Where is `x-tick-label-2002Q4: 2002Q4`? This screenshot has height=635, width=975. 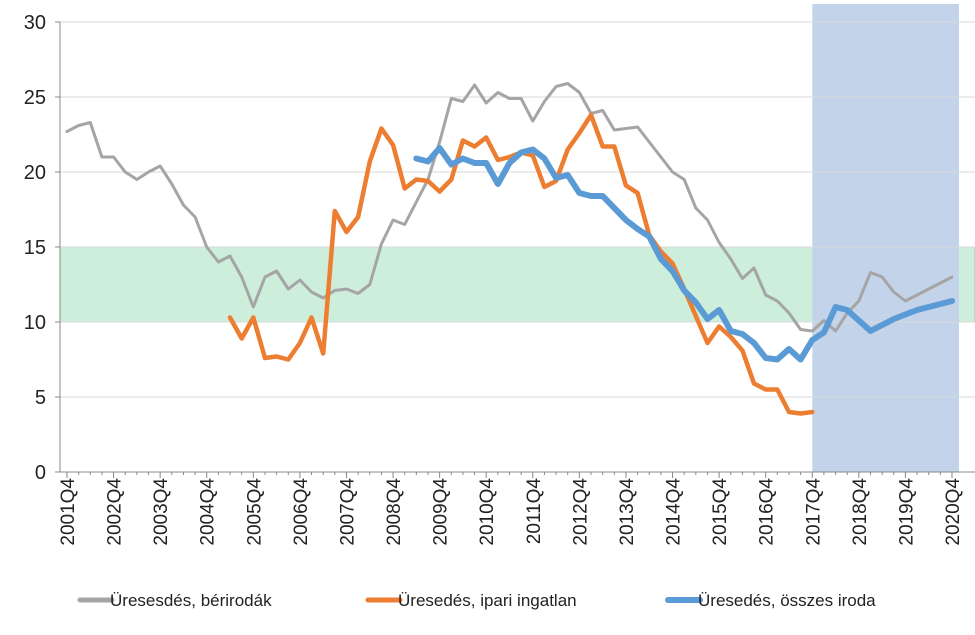 x-tick-label-2002Q4: 2002Q4 is located at coordinates (115, 512).